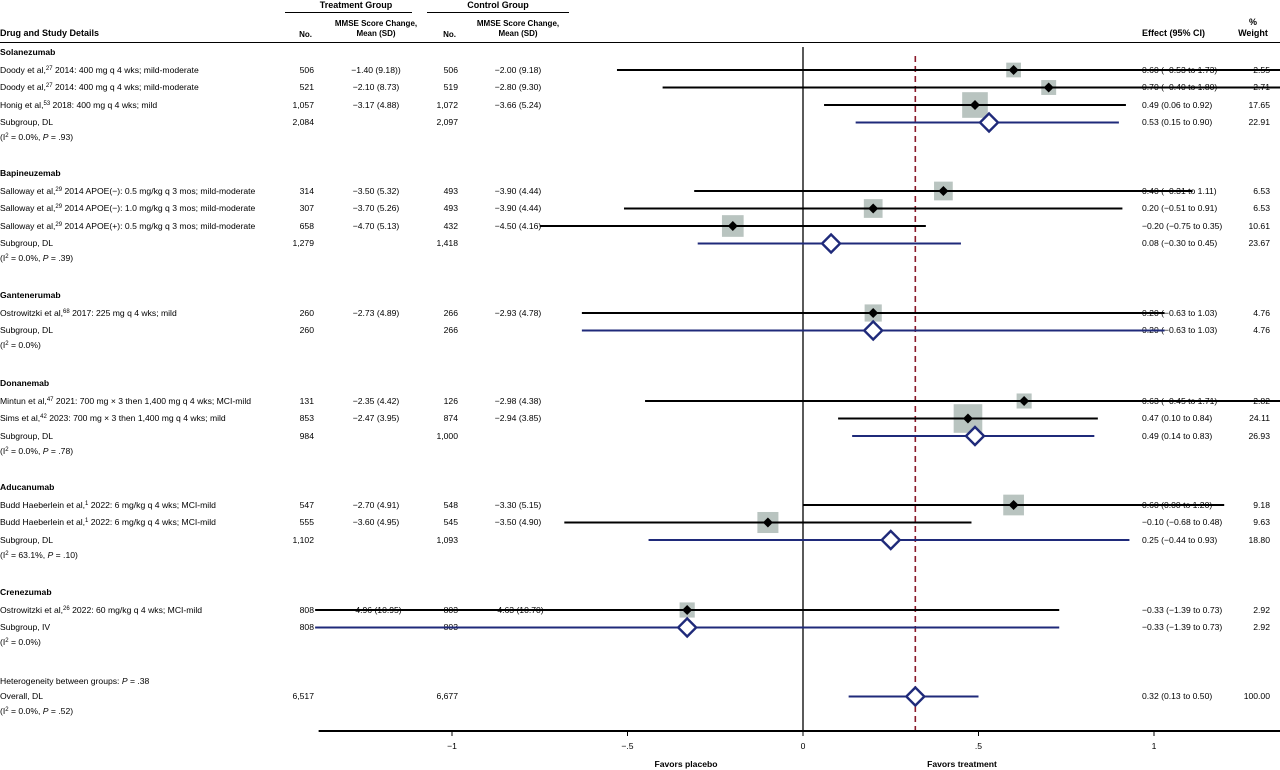 This screenshot has width=1280, height=770. What do you see at coordinates (306, 312) in the screenshot?
I see `study-treatment-n: 260` at bounding box center [306, 312].